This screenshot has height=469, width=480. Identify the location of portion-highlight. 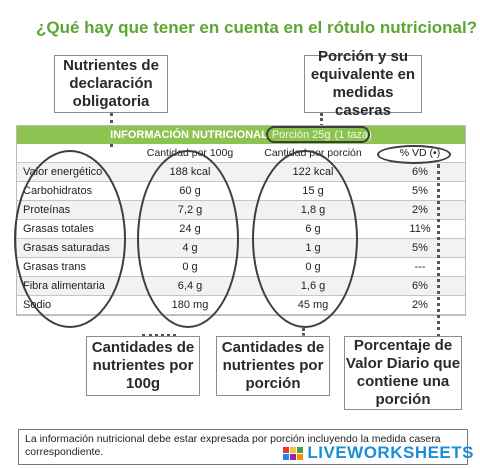
(318, 134).